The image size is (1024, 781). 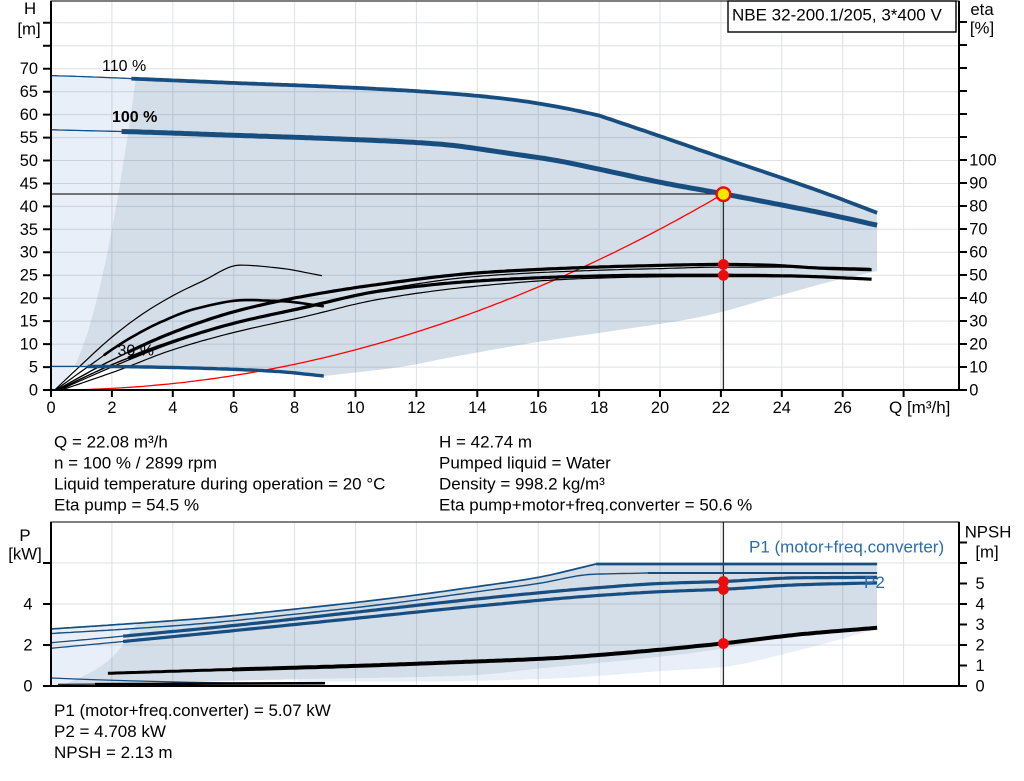 I want to click on svg-text: Pumped liquid = Water, so click(x=525, y=463).